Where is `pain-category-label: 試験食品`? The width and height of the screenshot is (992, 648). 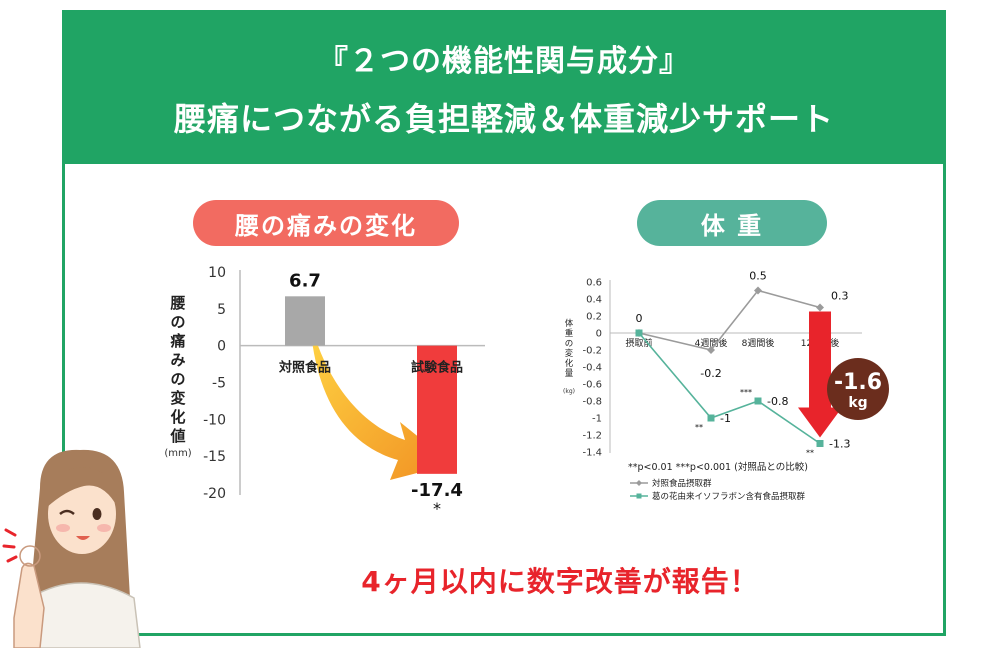
pain-category-label: 試験食品 is located at coordinates (437, 368).